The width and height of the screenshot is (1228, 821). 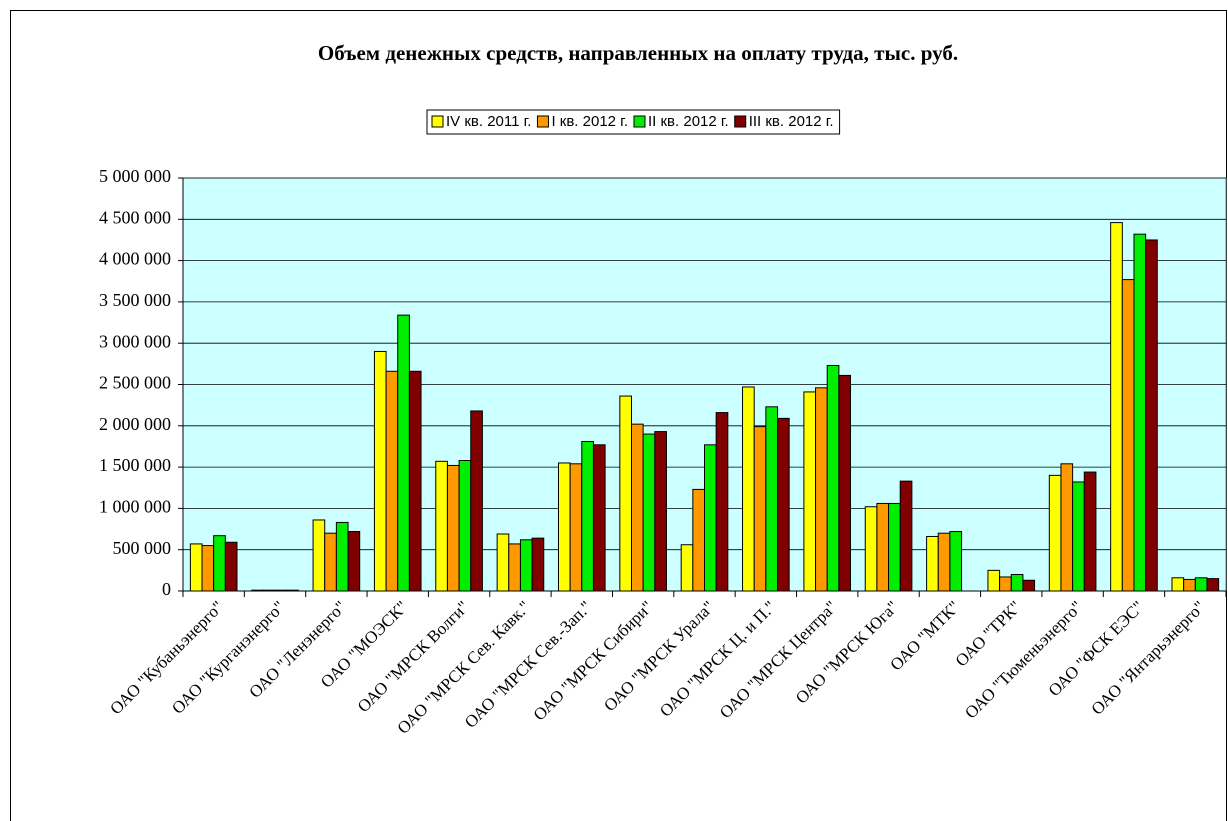 What do you see at coordinates (142, 548) in the screenshot?
I see `y-tick-label: 500 000` at bounding box center [142, 548].